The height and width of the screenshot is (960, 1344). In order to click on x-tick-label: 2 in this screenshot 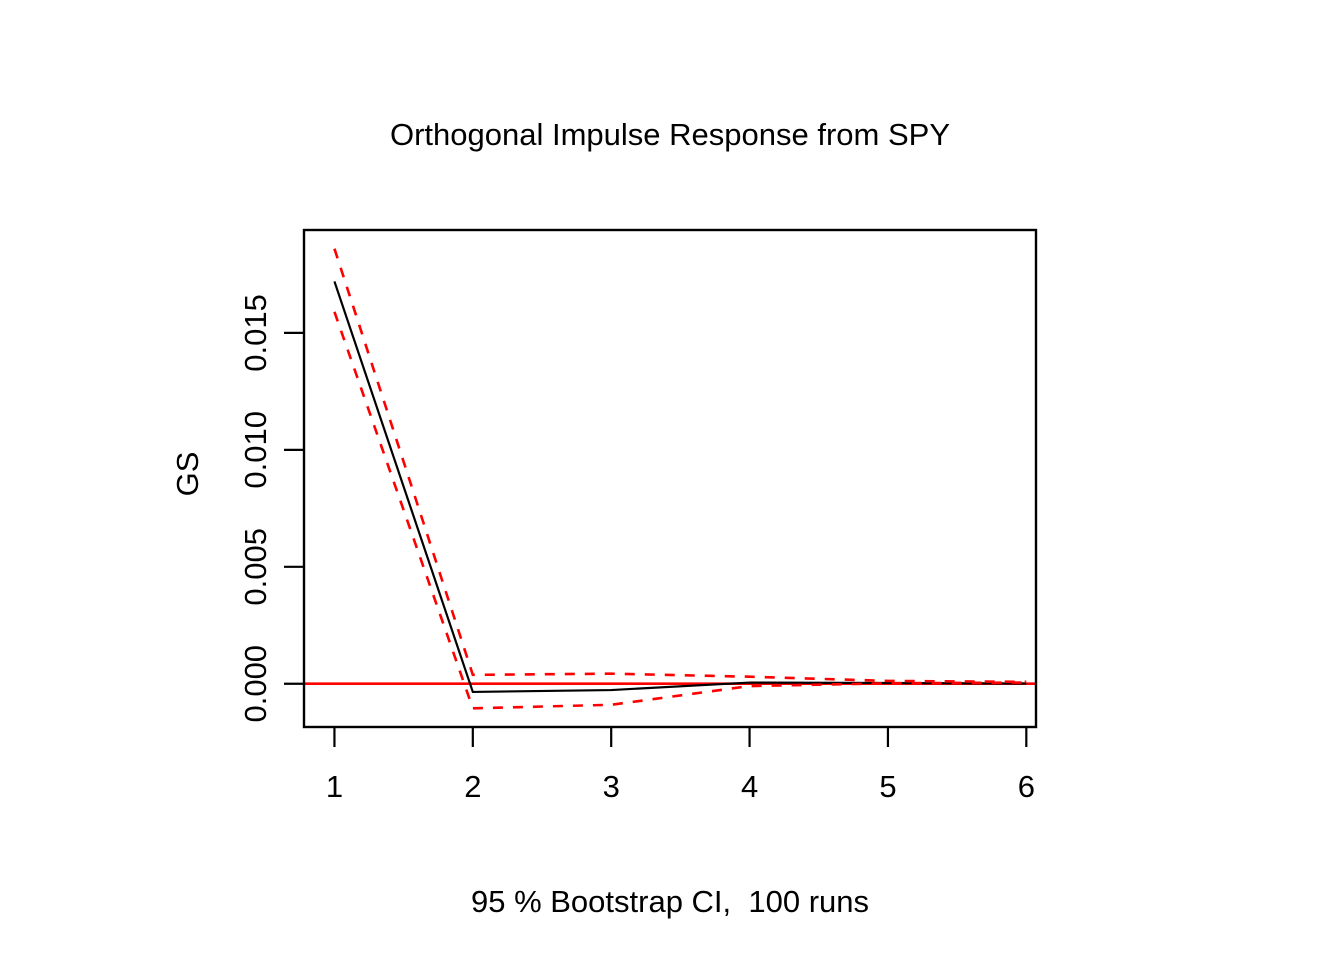, I will do `click(472, 786)`.